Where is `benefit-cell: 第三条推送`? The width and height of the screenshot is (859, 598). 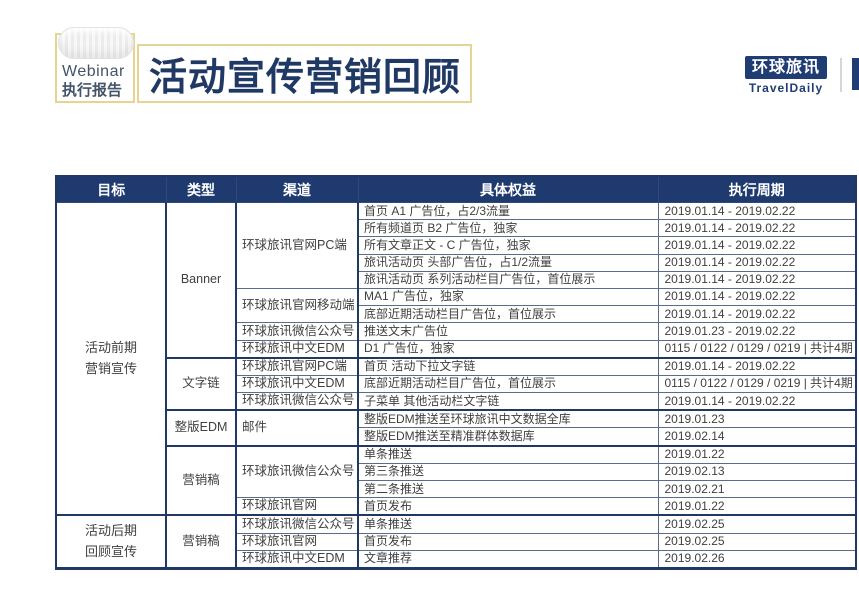
benefit-cell: 第三条推送 is located at coordinates (508, 472).